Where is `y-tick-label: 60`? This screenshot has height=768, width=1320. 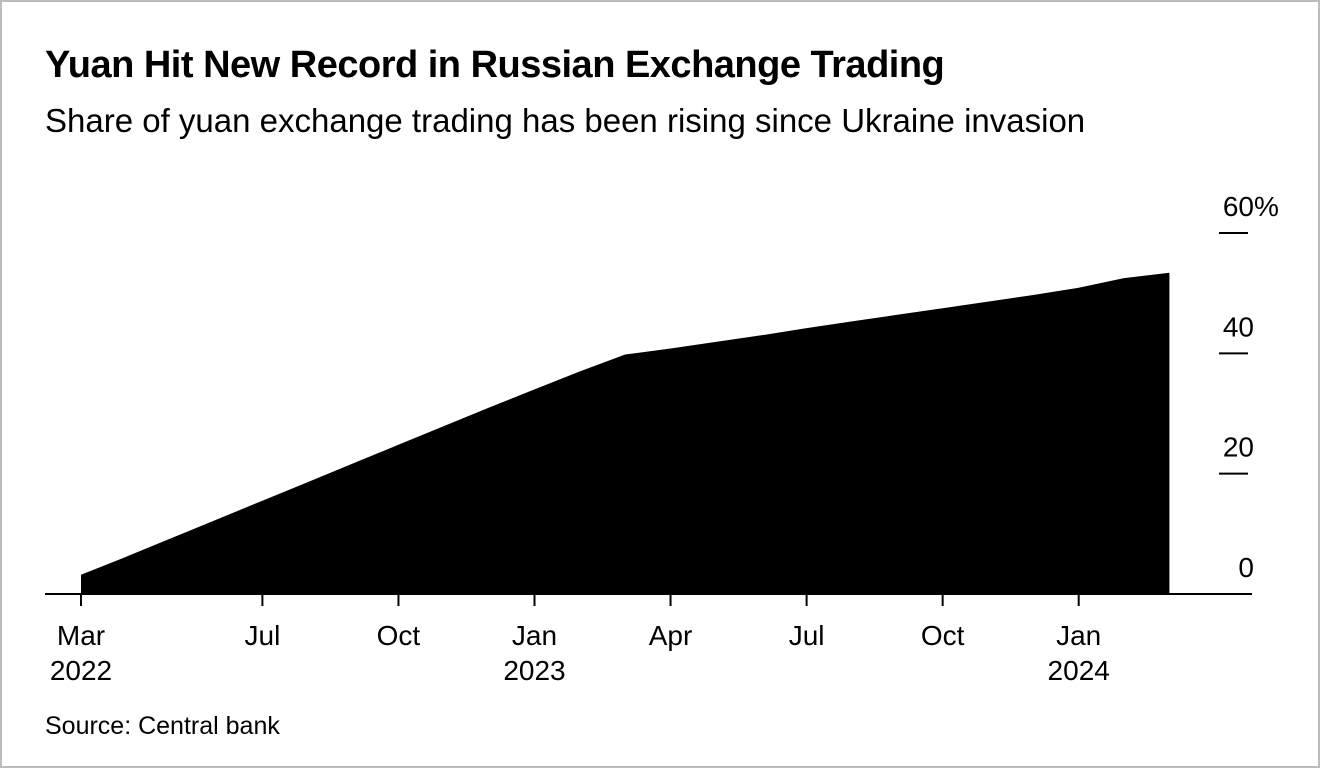 y-tick-label: 60 is located at coordinates (1238, 206).